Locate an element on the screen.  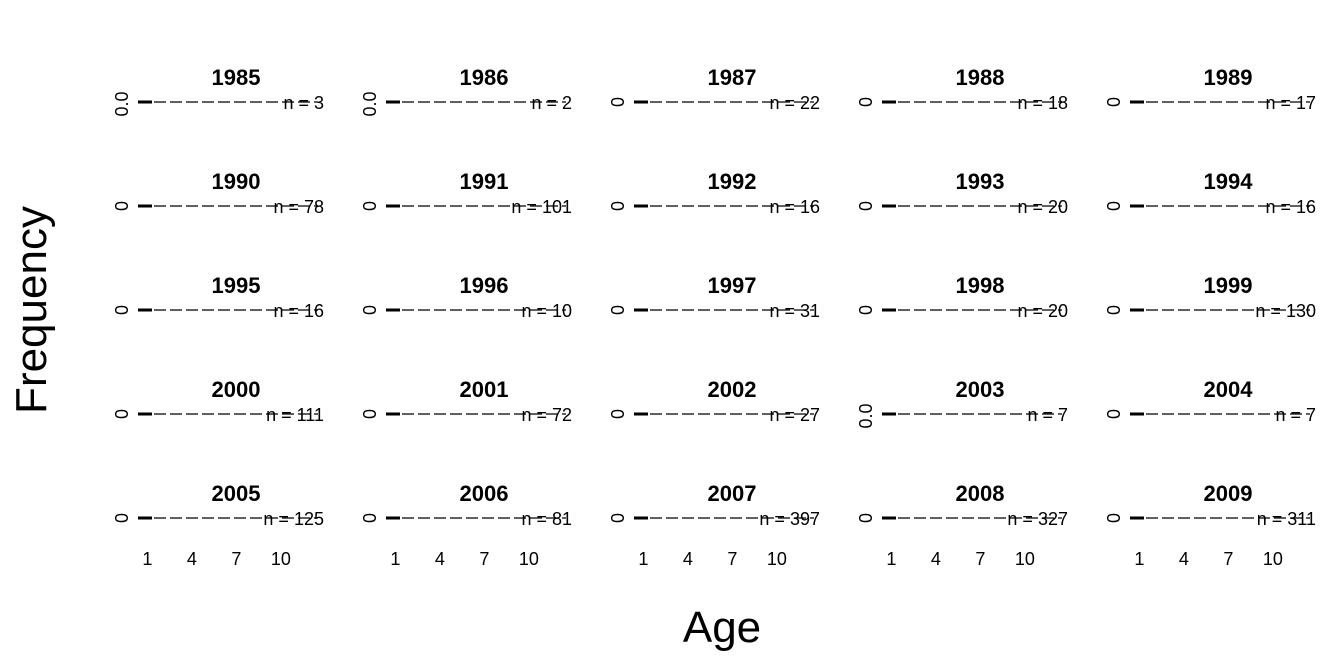
panel-1990: 1990 0 n = 78 is located at coordinates (218, 193).